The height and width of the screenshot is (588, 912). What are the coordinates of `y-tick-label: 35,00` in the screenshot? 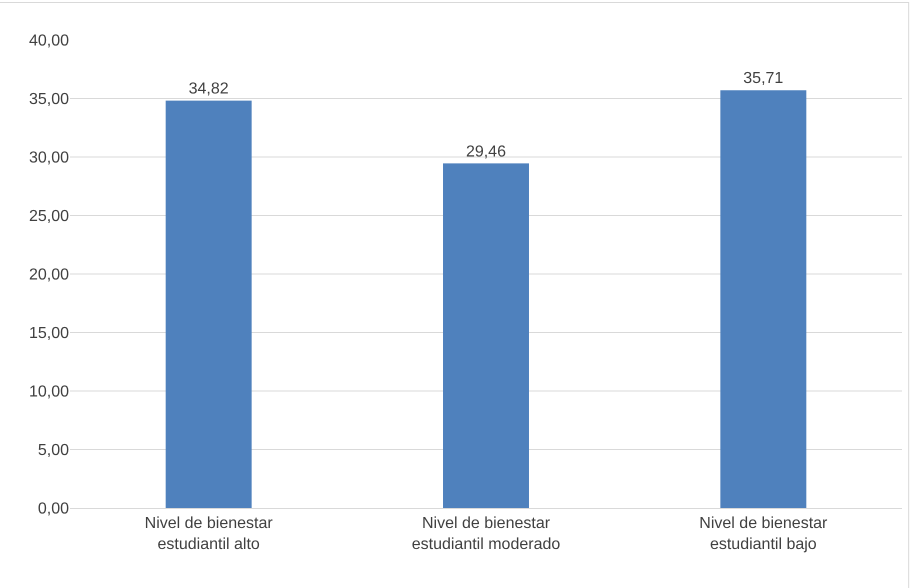 It's located at (49, 99).